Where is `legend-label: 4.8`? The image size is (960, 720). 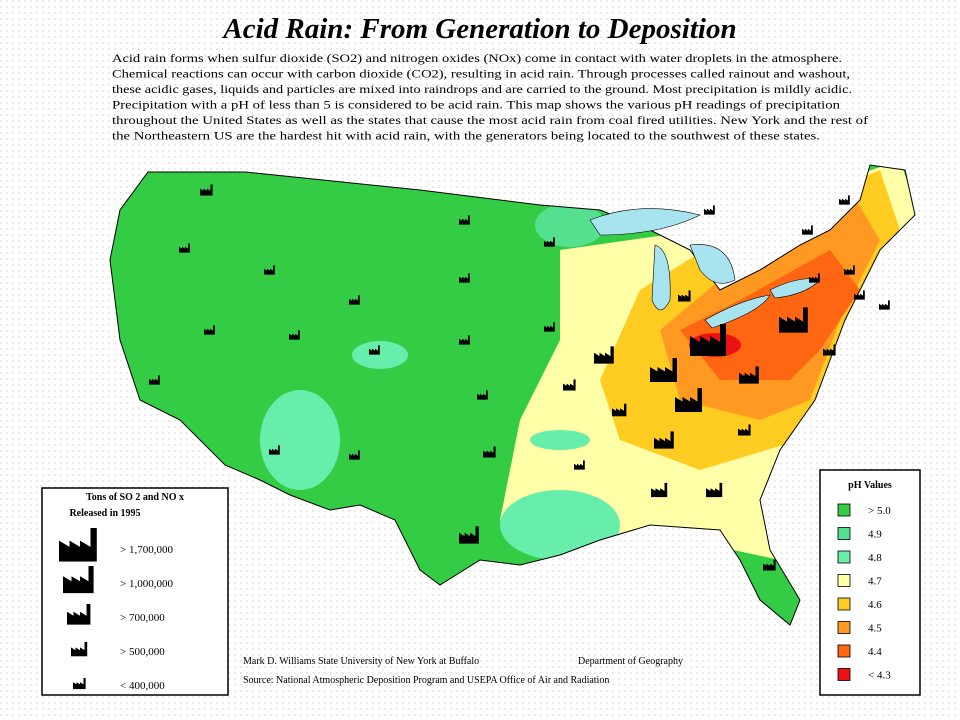
legend-label: 4.8 is located at coordinates (875, 558).